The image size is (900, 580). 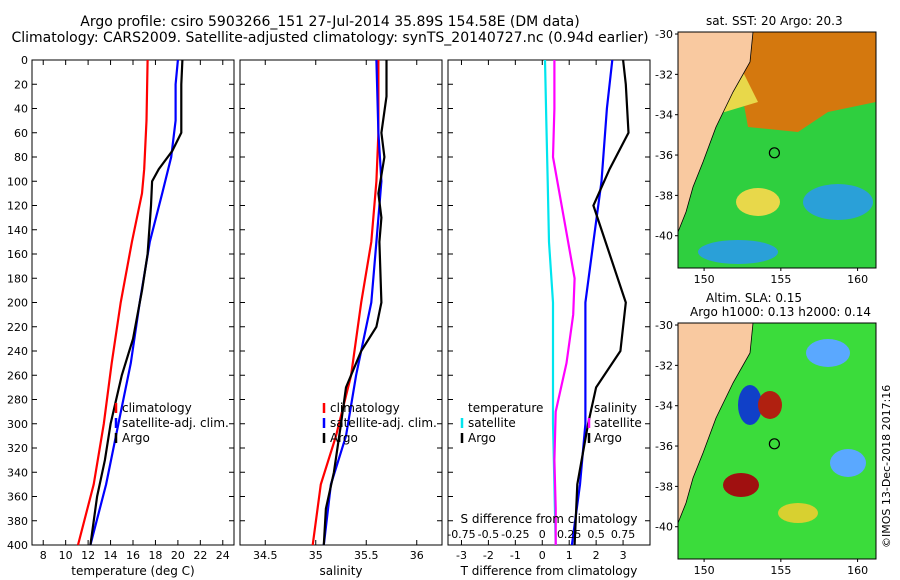 I want to click on x-tick-label: 34.5, so click(x=265, y=555).